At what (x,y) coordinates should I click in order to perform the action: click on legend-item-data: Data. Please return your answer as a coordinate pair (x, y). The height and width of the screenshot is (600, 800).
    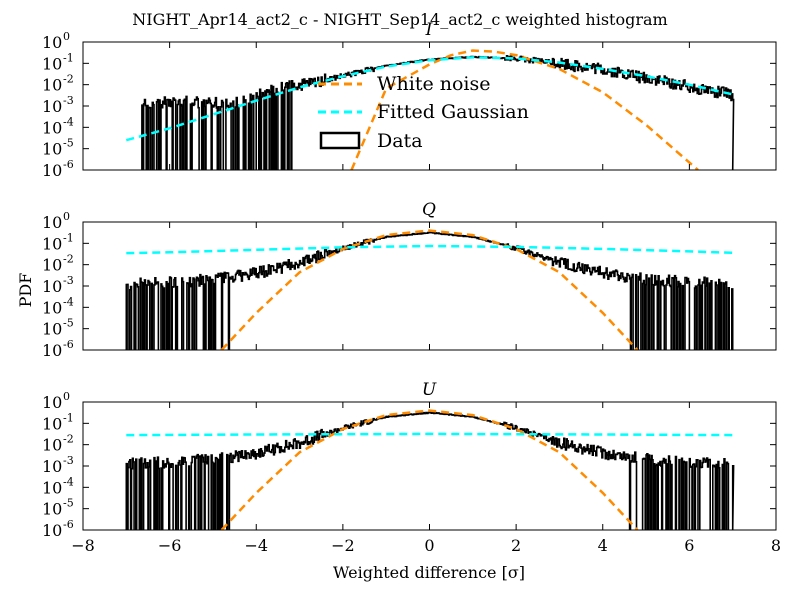
    Looking at the image, I should click on (371, 141).